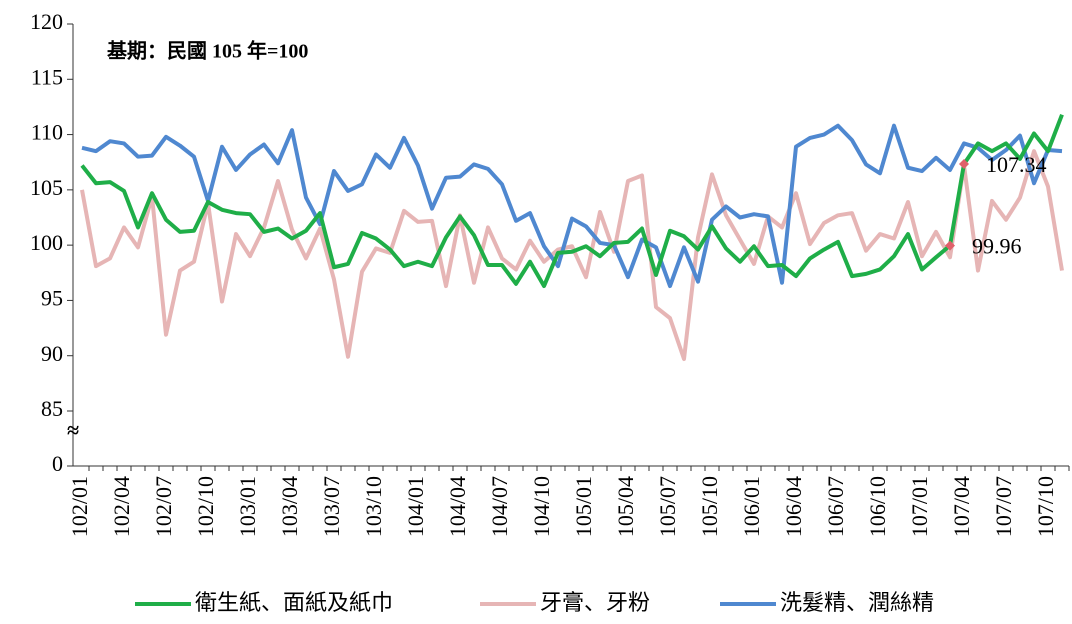  I want to click on x-tick-label: 104/10, so click(541, 506).